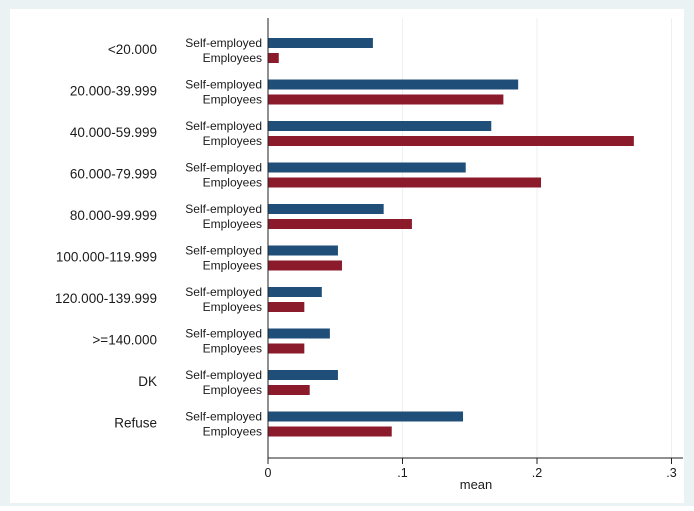 The width and height of the screenshot is (694, 511). Describe the element at coordinates (402, 473) in the screenshot. I see `x-tick-label-1: .1` at that location.